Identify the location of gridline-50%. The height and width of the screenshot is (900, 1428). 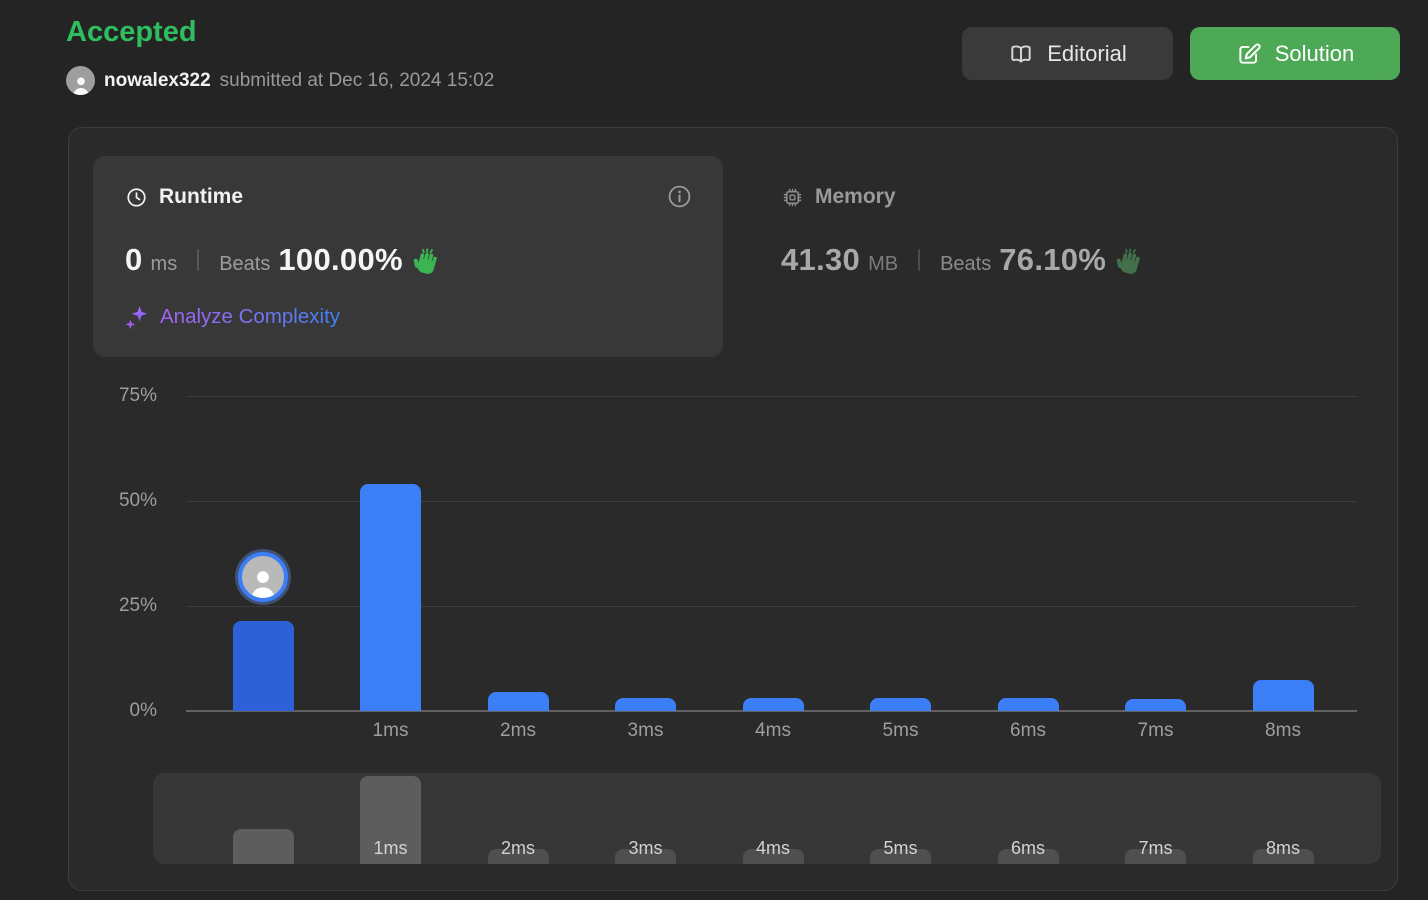
(771, 501).